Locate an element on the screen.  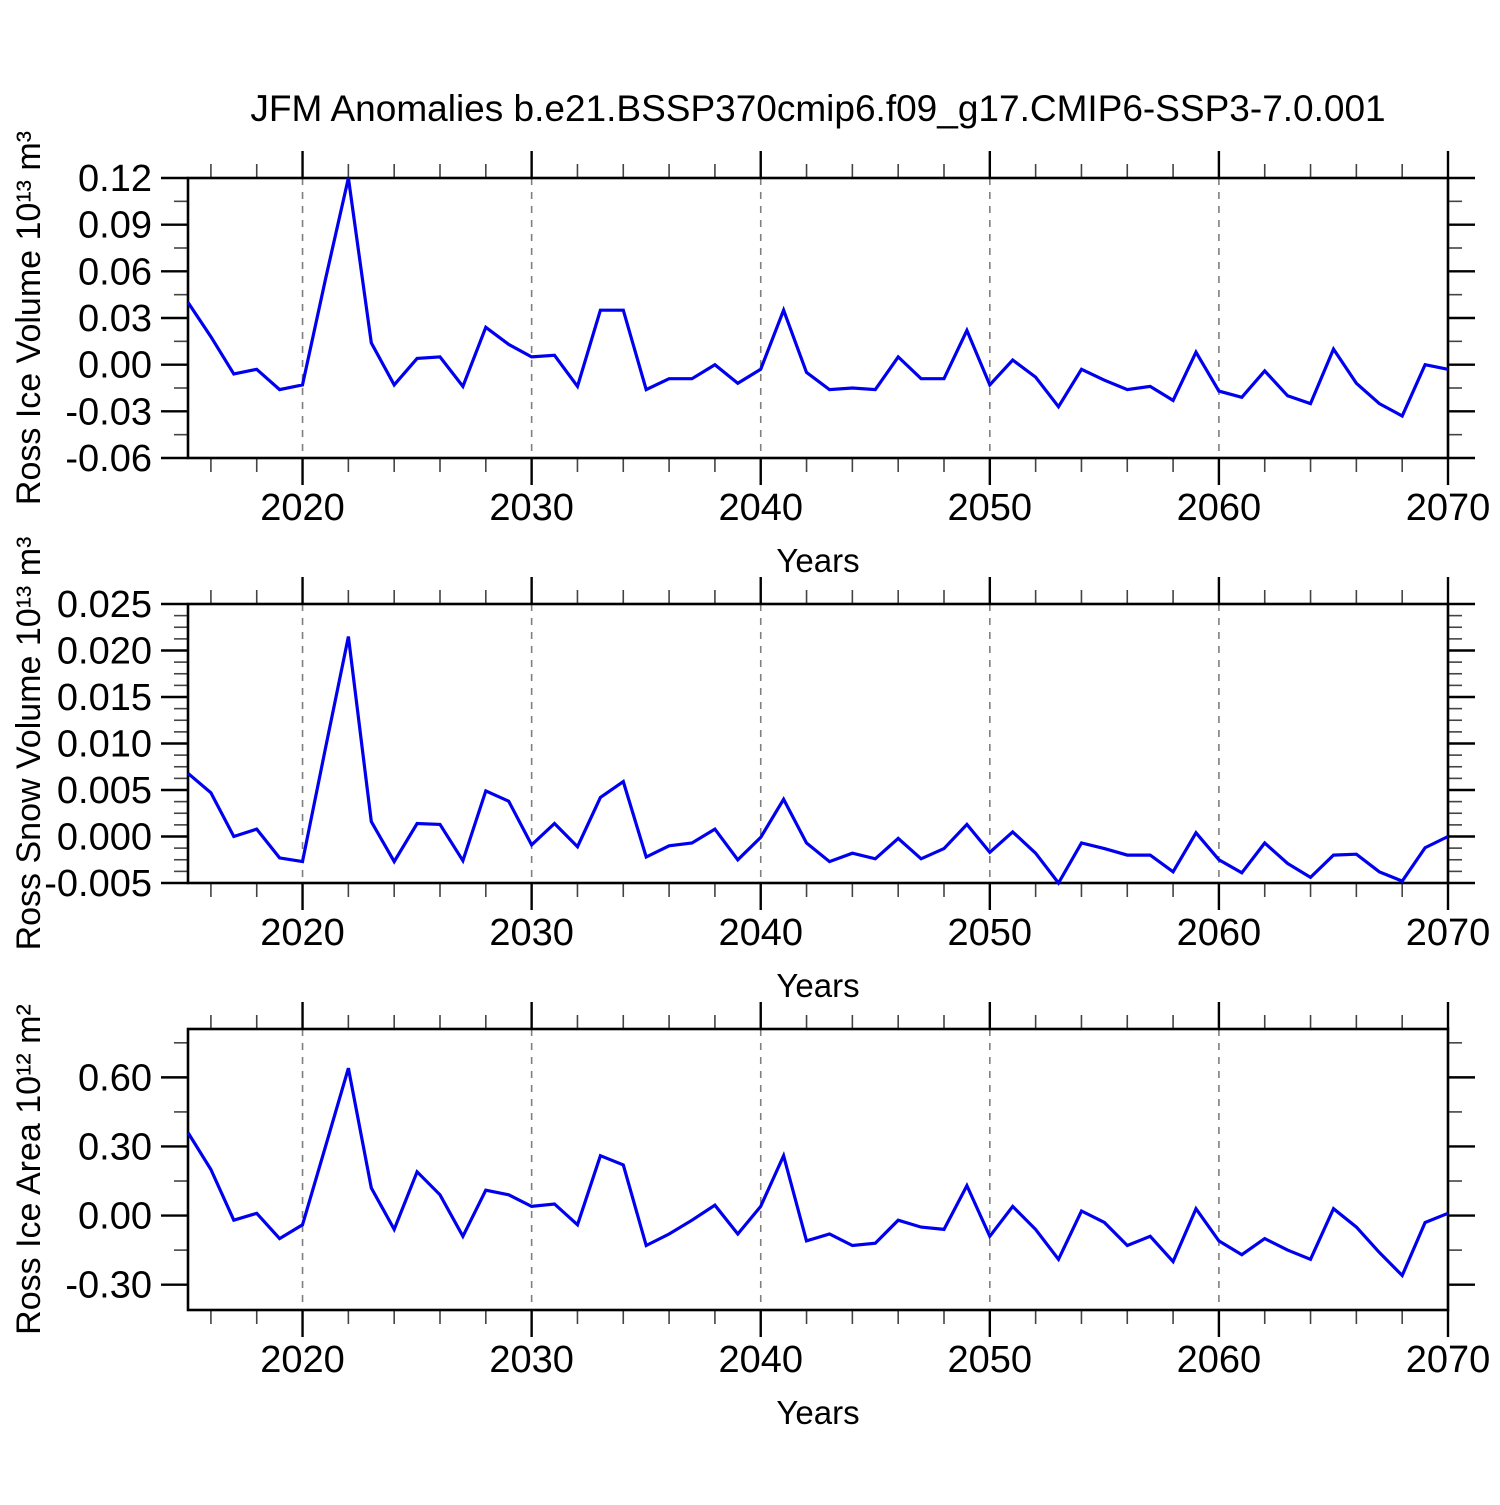
y-tick-label: 0.015 is located at coordinates (104, 698).